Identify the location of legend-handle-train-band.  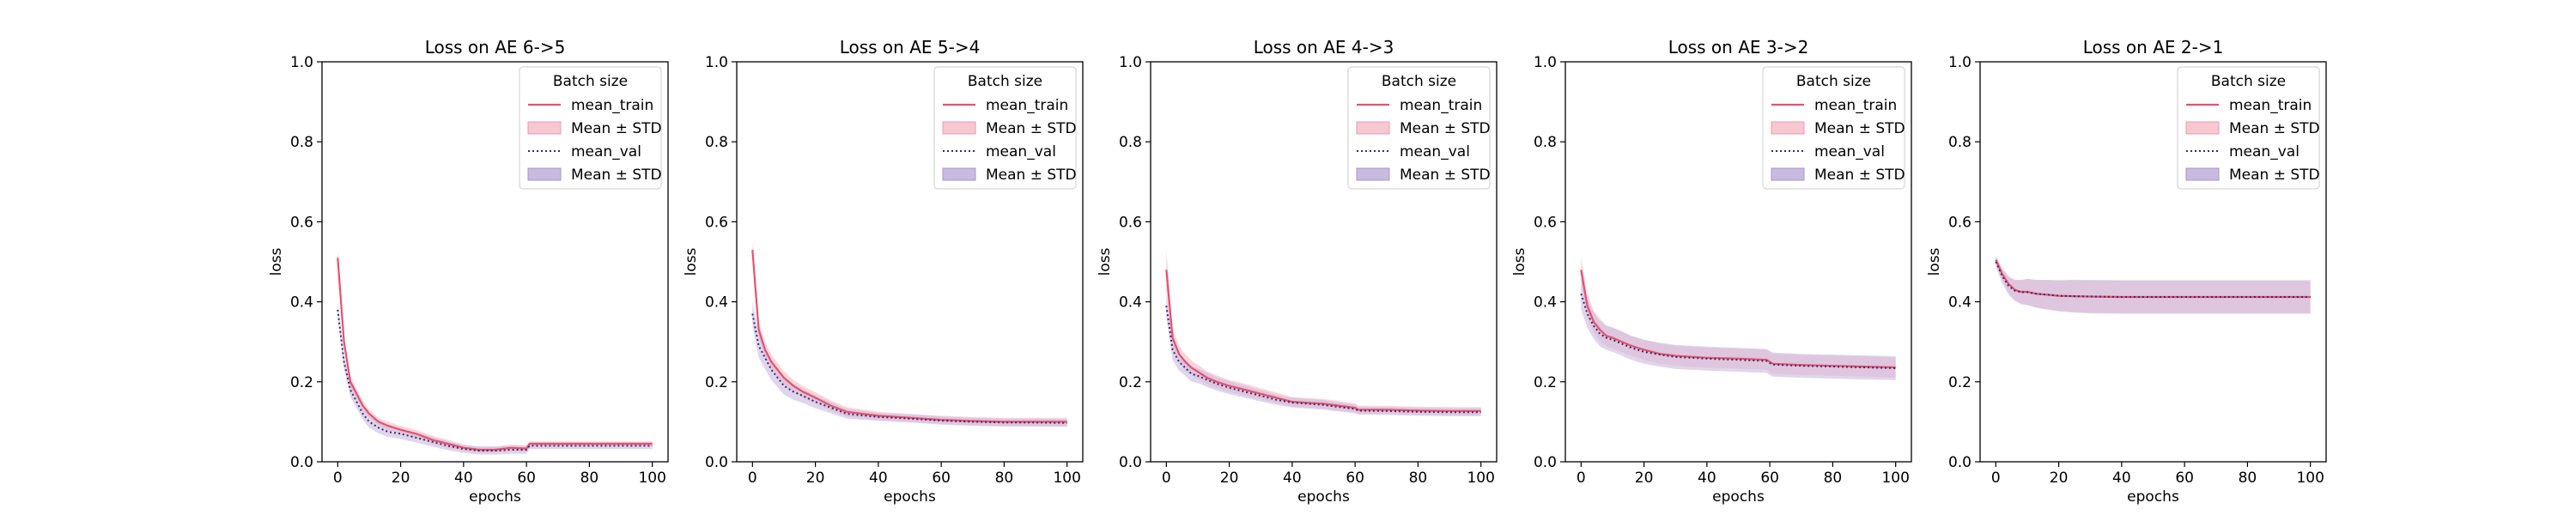
(544, 128).